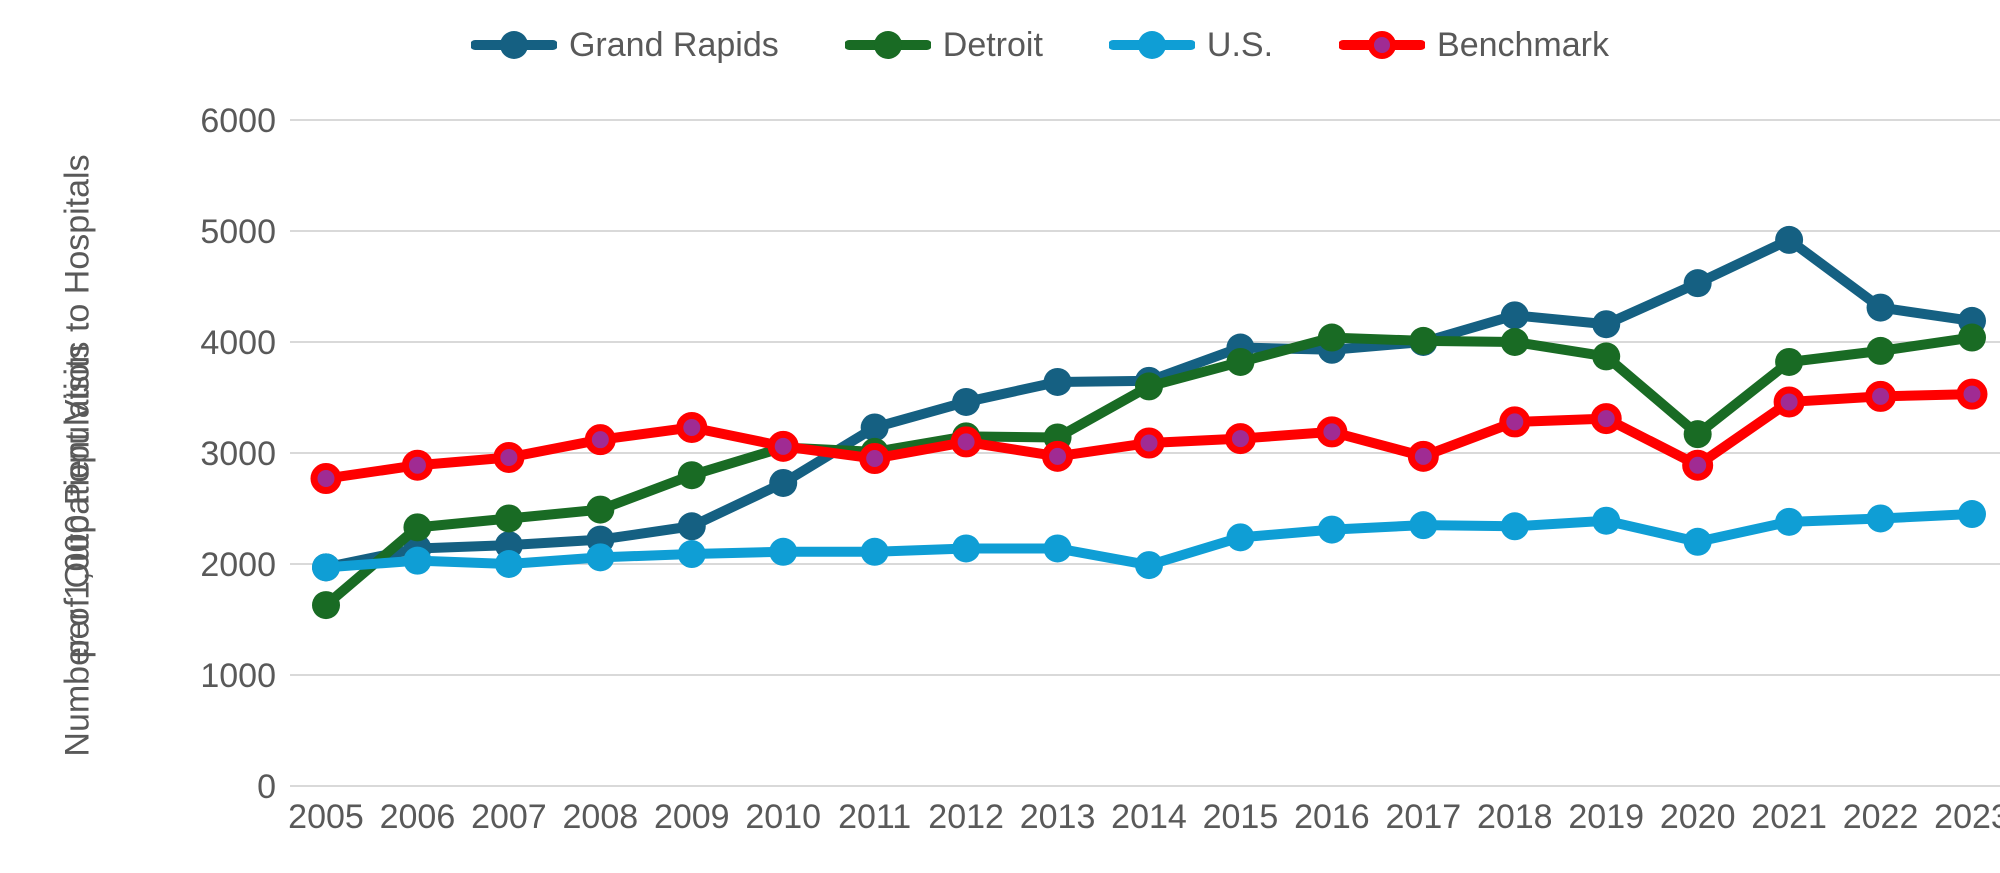 The image size is (2000, 873). Describe the element at coordinates (509, 817) in the screenshot. I see `x-tick-label: 2007` at that location.